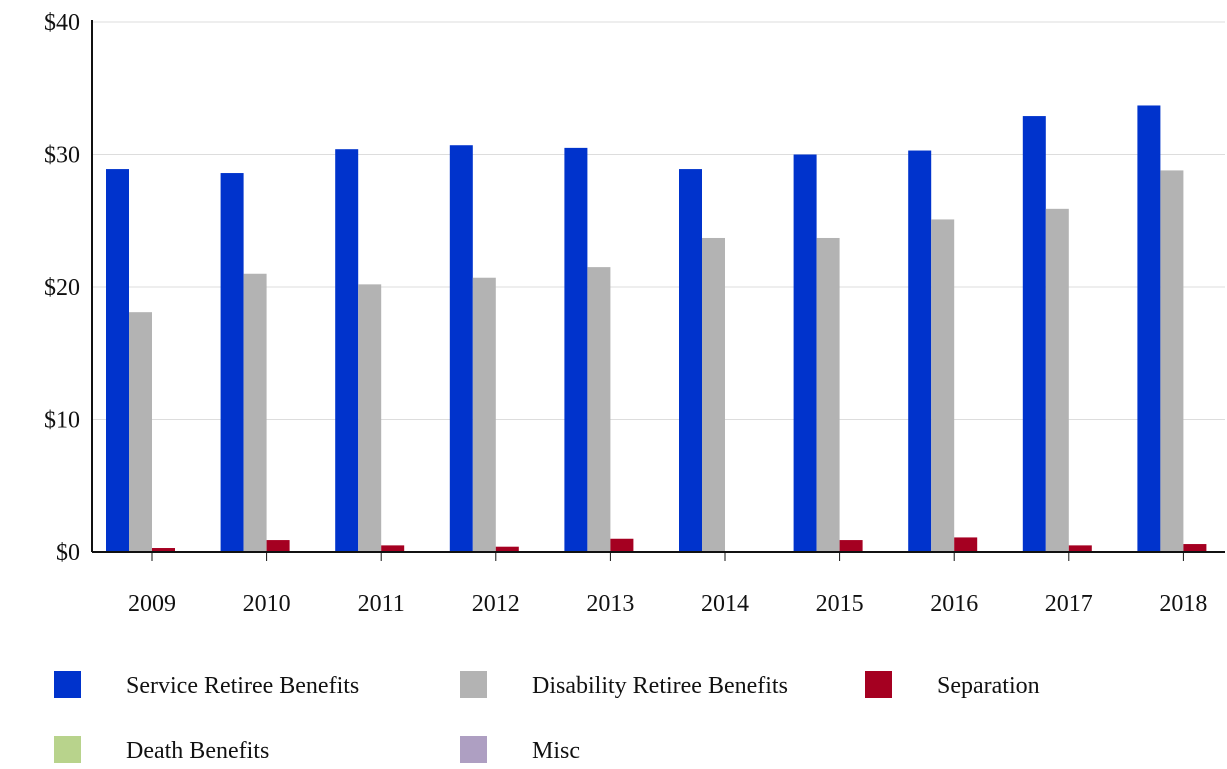  Describe the element at coordinates (242, 686) in the screenshot. I see `legend-label: Service Retiree Benefits` at that location.